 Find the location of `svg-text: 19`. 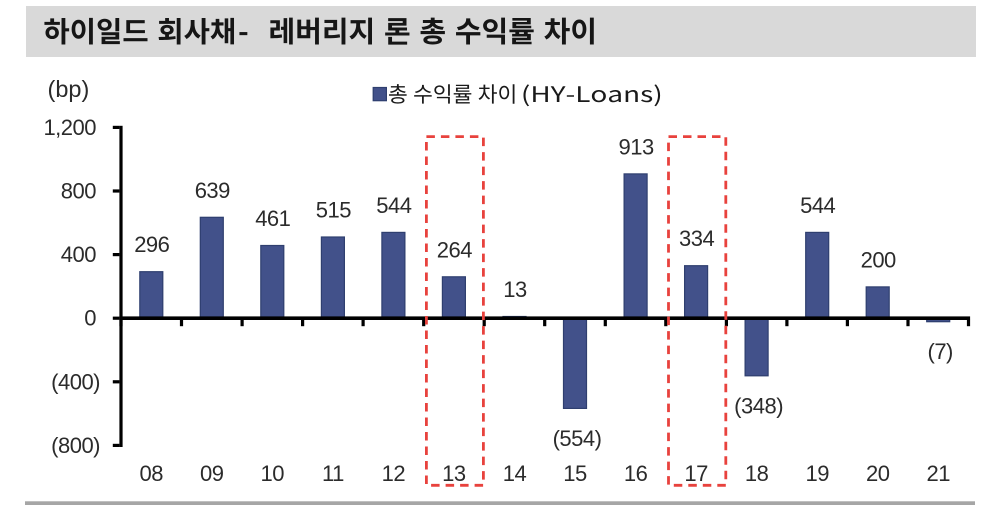

svg-text: 19 is located at coordinates (817, 473).